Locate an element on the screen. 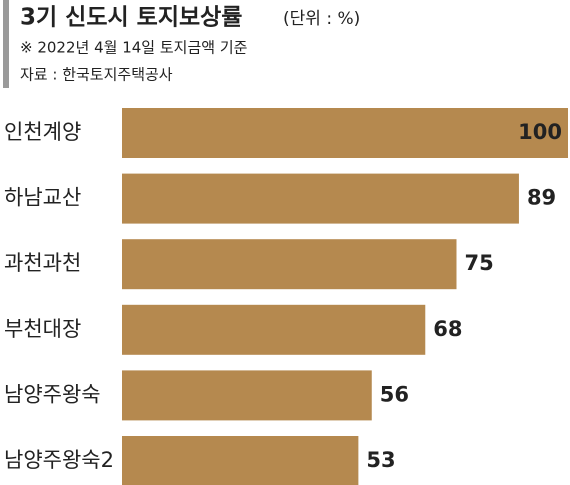  value-label: 68 is located at coordinates (447, 329).